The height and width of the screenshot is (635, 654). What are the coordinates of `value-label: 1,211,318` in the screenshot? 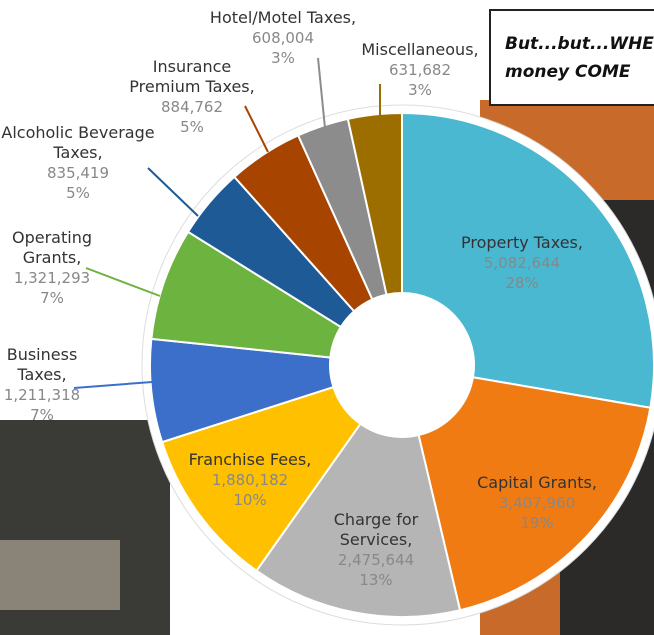 It's located at (42, 395).